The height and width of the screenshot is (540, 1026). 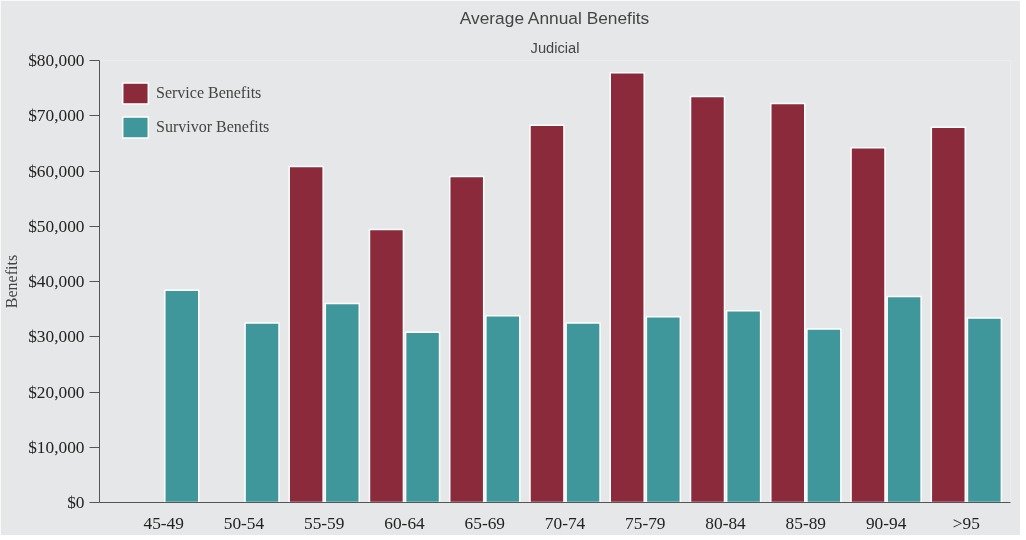 What do you see at coordinates (56, 171) in the screenshot?
I see `y-tick-label: $60,000` at bounding box center [56, 171].